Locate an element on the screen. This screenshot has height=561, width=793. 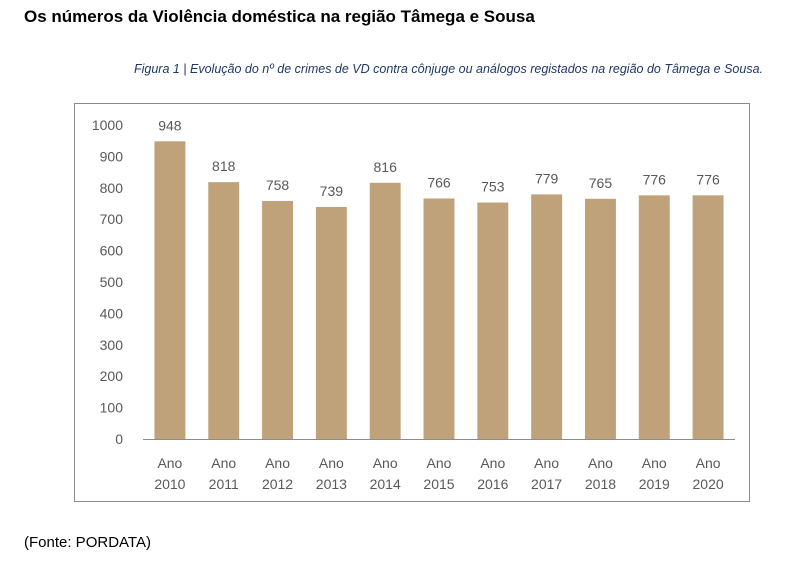
data-label-5: 766 is located at coordinates (439, 182).